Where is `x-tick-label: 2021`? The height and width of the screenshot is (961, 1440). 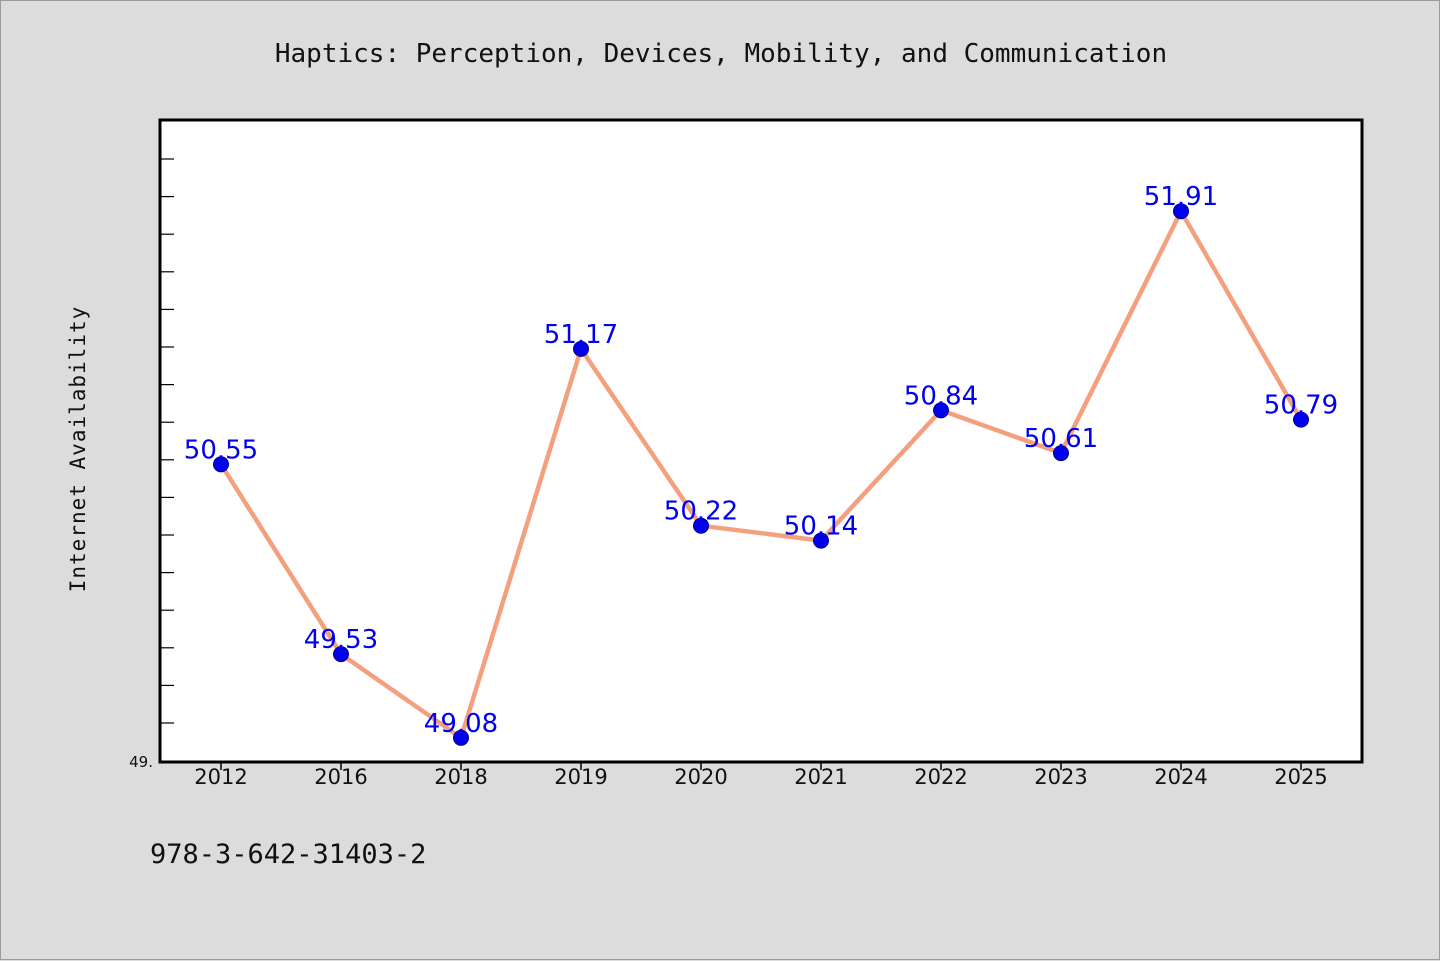 x-tick-label: 2021 is located at coordinates (820, 777).